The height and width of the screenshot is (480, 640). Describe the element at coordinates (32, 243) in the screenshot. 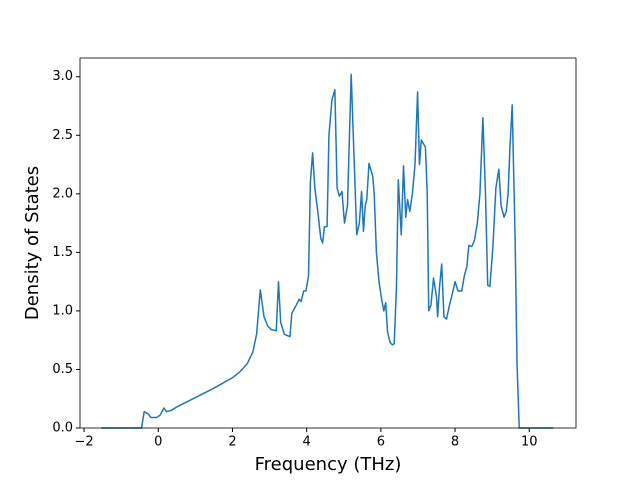

I see `y-axis-label: Density of States` at that location.